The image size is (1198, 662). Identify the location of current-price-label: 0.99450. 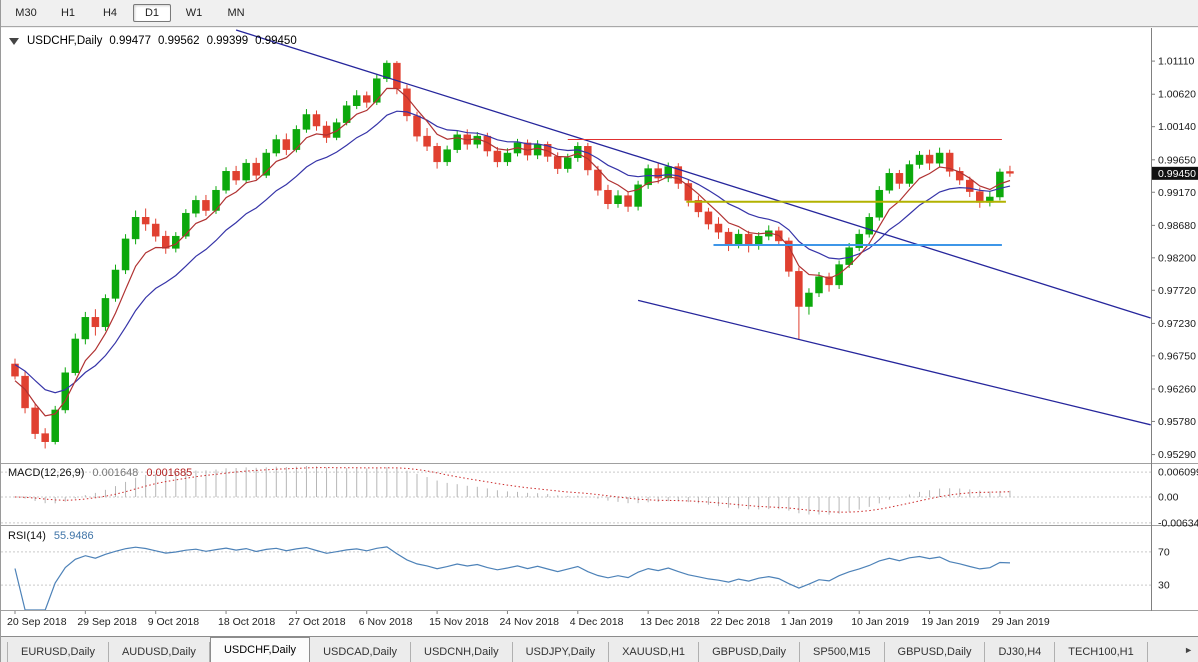
(1177, 174).